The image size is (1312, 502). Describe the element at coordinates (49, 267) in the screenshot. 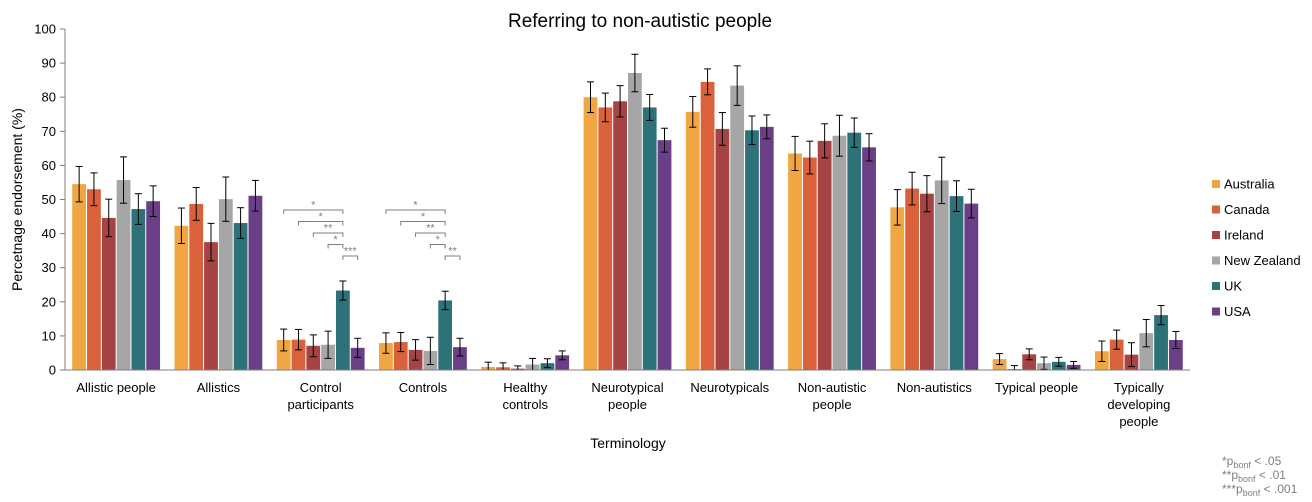

I see `y-tick-label: 30` at that location.